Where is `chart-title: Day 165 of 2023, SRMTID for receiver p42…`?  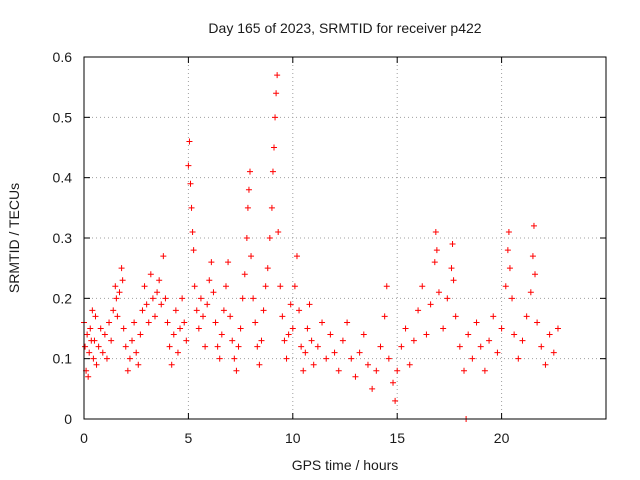
chart-title: Day 165 of 2023, SRMTID for receiver p42… is located at coordinates (344, 28).